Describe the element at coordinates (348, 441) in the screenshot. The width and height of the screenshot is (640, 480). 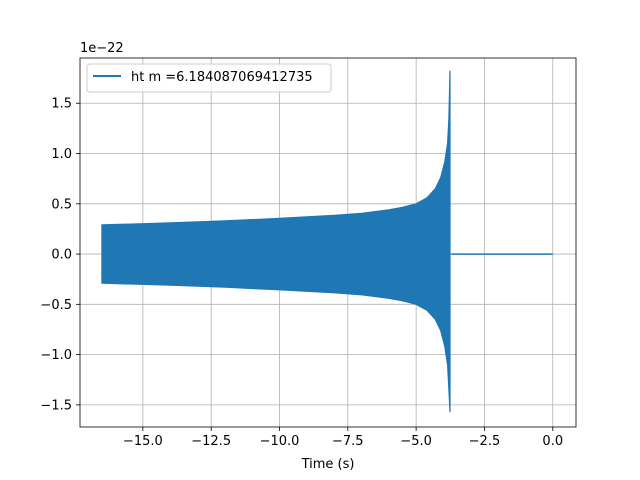
I see `x-tick-label: −7.5` at that location.